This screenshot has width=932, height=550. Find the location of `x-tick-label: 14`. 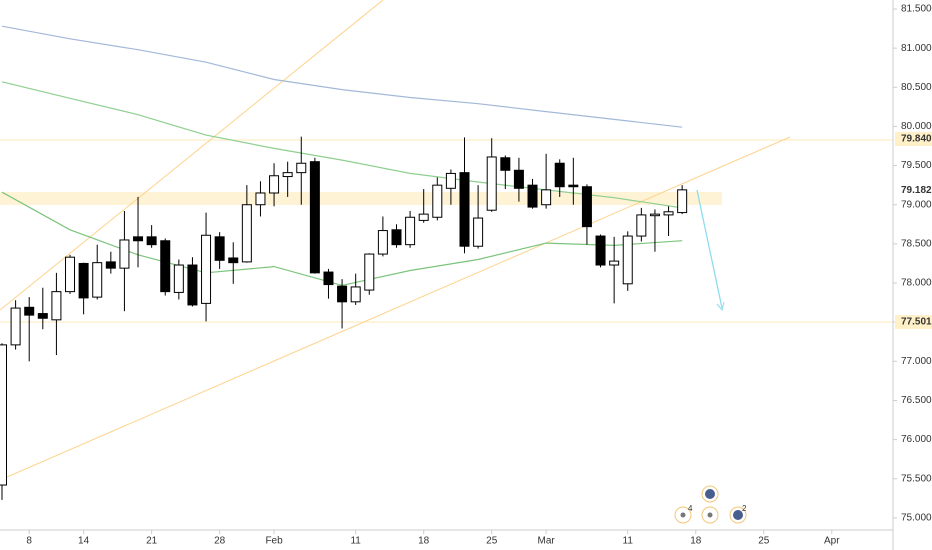

x-tick-label: 14 is located at coordinates (84, 541).